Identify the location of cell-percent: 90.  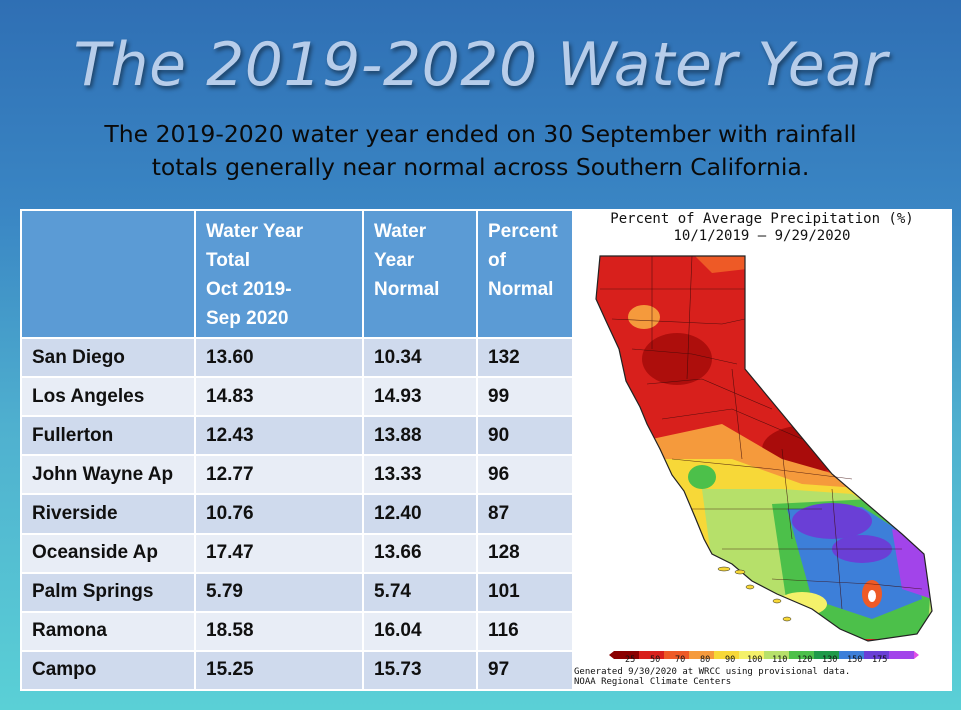
(525, 436).